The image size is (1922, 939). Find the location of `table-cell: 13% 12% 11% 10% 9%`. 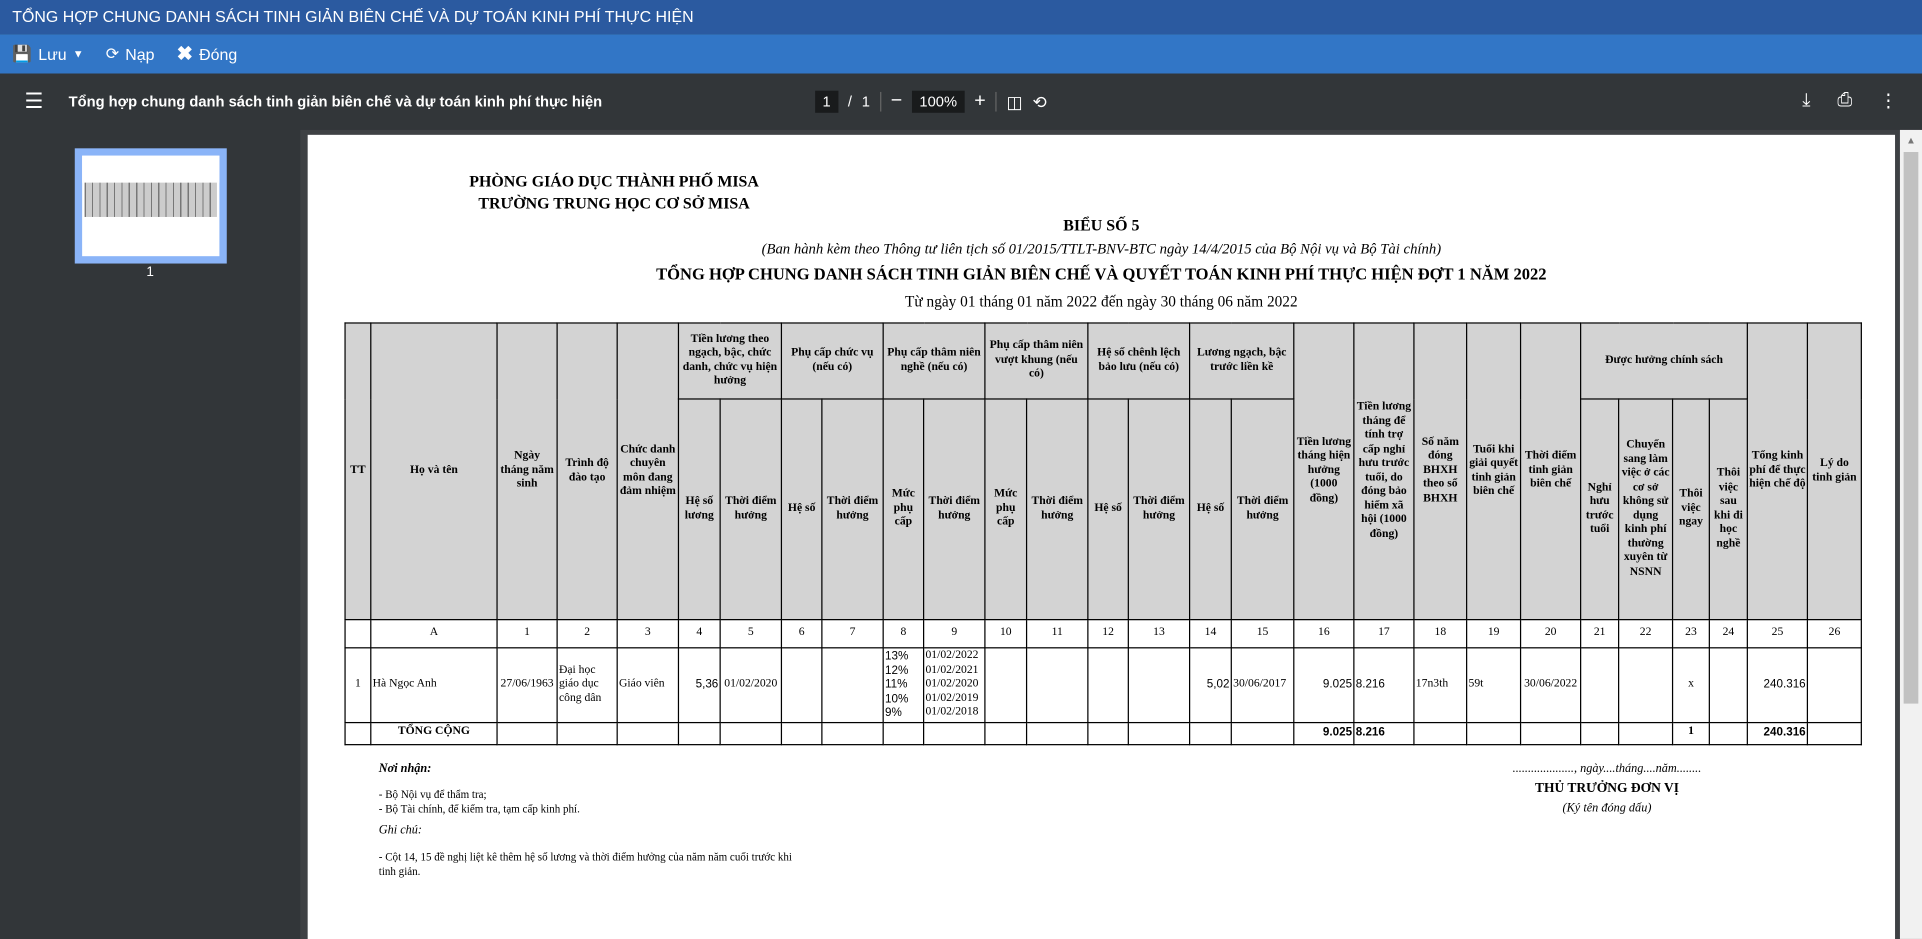

table-cell: 13% 12% 11% 10% 9% is located at coordinates (903, 685).